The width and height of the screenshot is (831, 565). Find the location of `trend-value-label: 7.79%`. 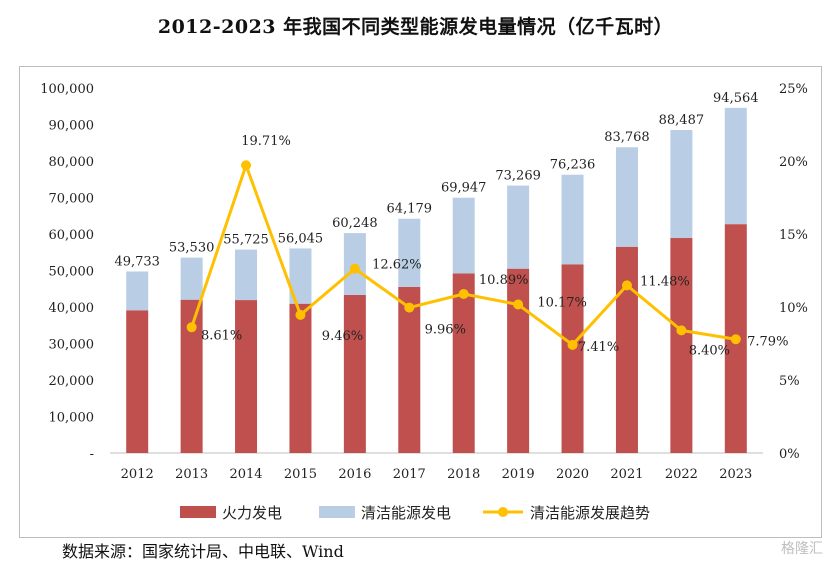

trend-value-label: 7.79% is located at coordinates (767, 341).